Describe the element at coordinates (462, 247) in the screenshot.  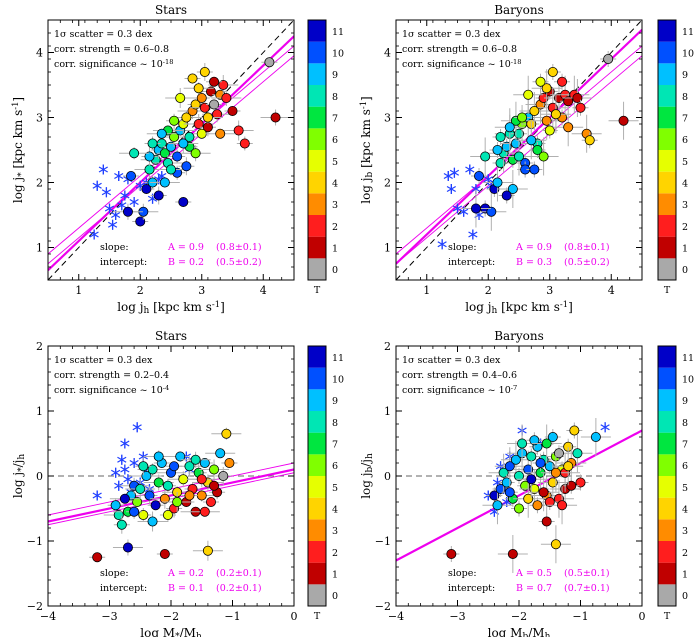
I see `slope-label: slope:` at that location.